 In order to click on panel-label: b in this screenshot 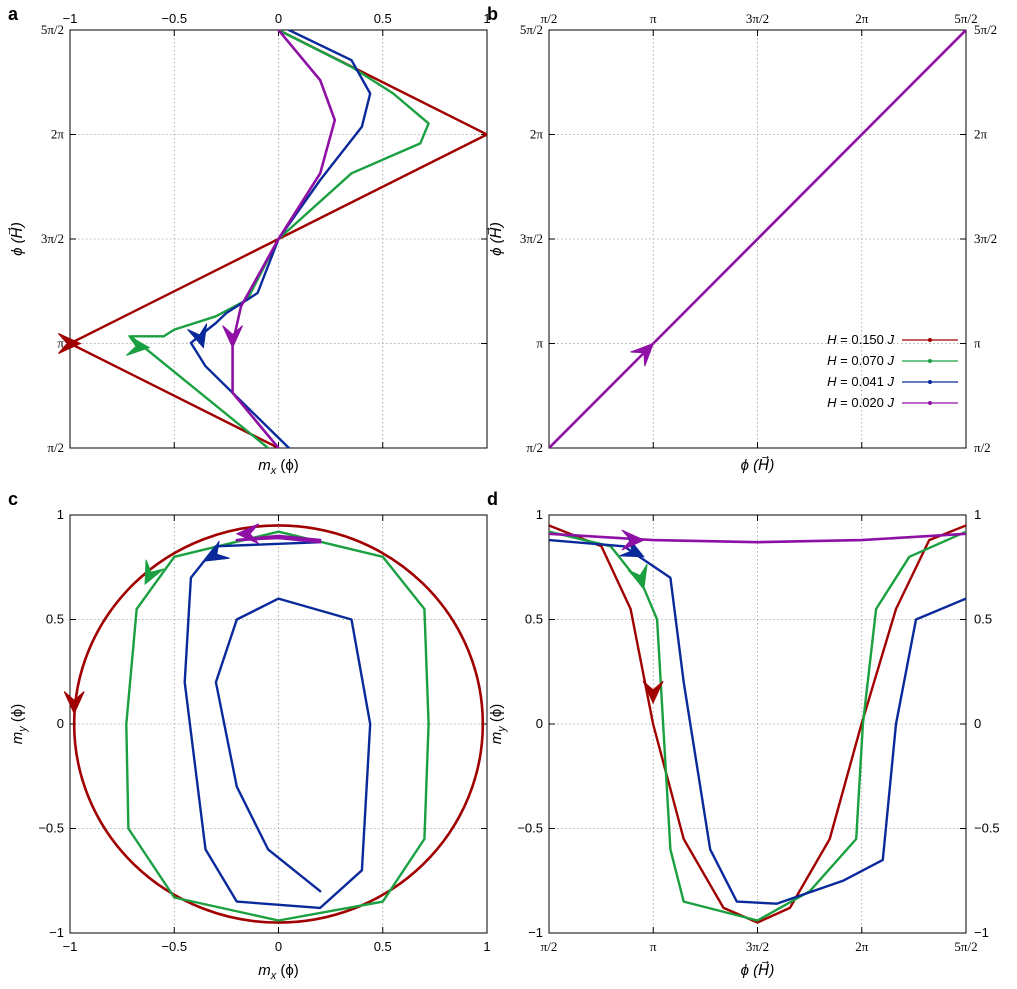, I will do `click(492, 14)`.